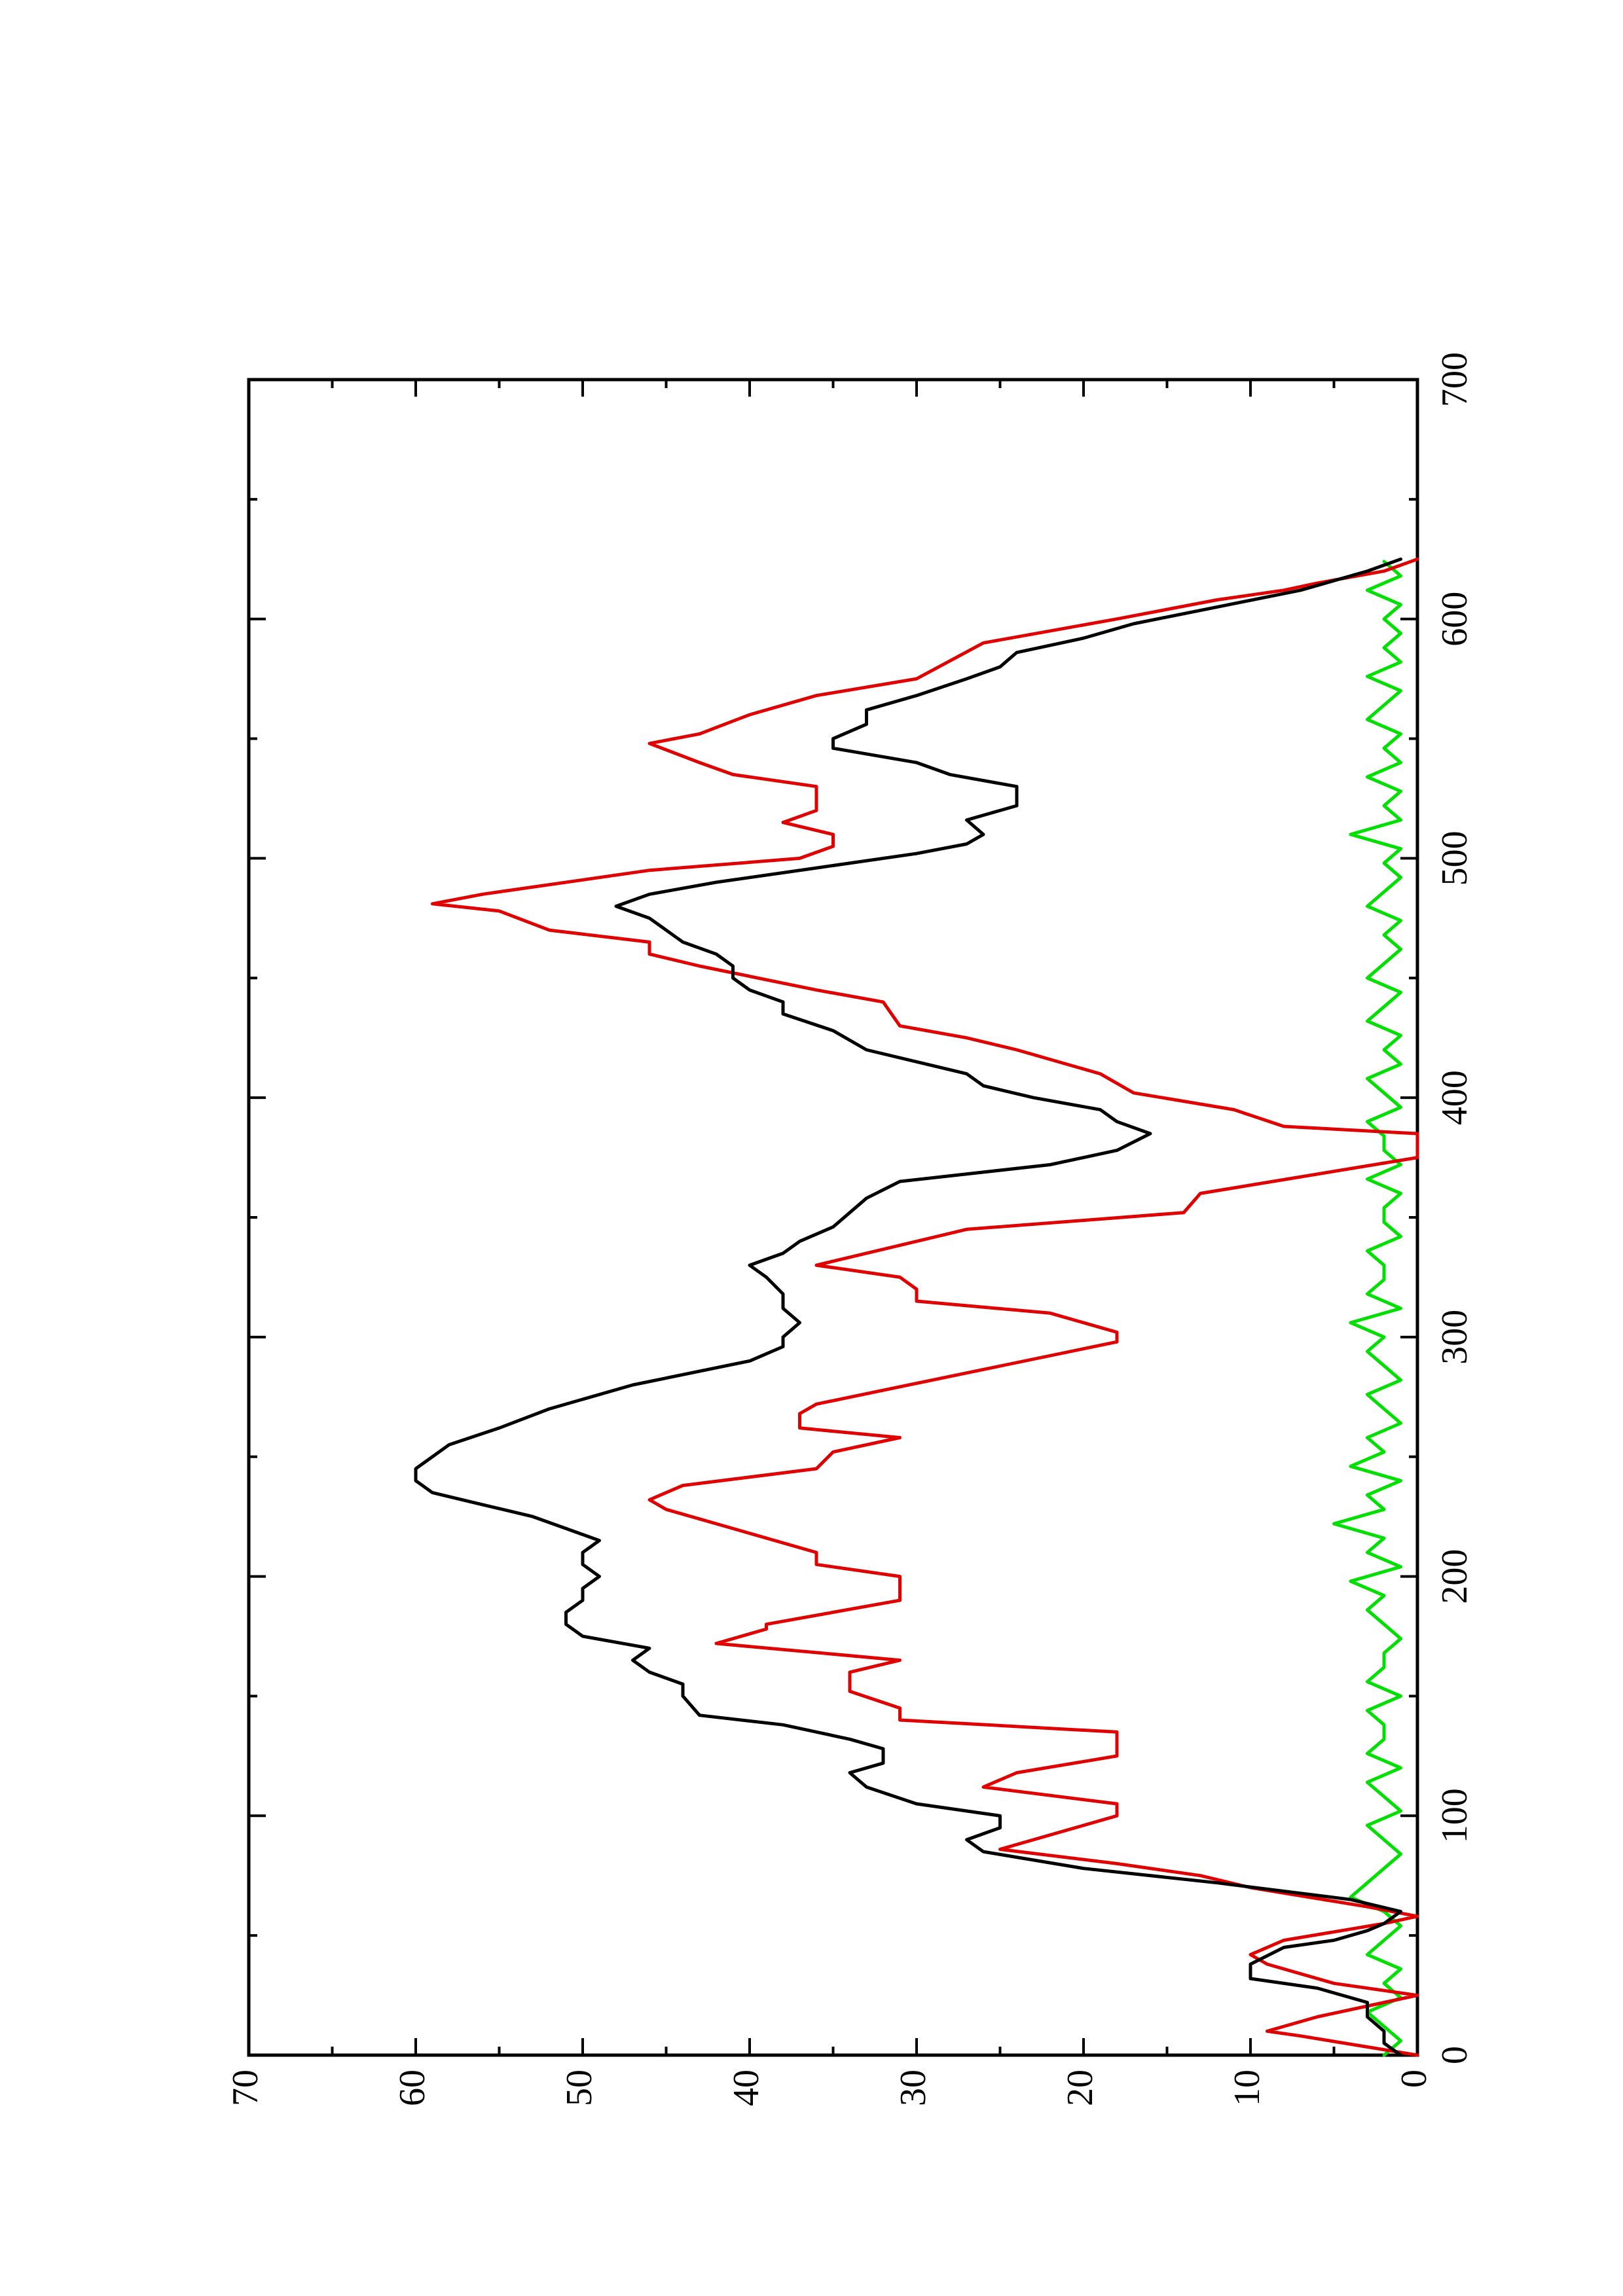 The image size is (1623, 2296). What do you see at coordinates (746, 2088) in the screenshot?
I see `y-tick-label: 40` at bounding box center [746, 2088].